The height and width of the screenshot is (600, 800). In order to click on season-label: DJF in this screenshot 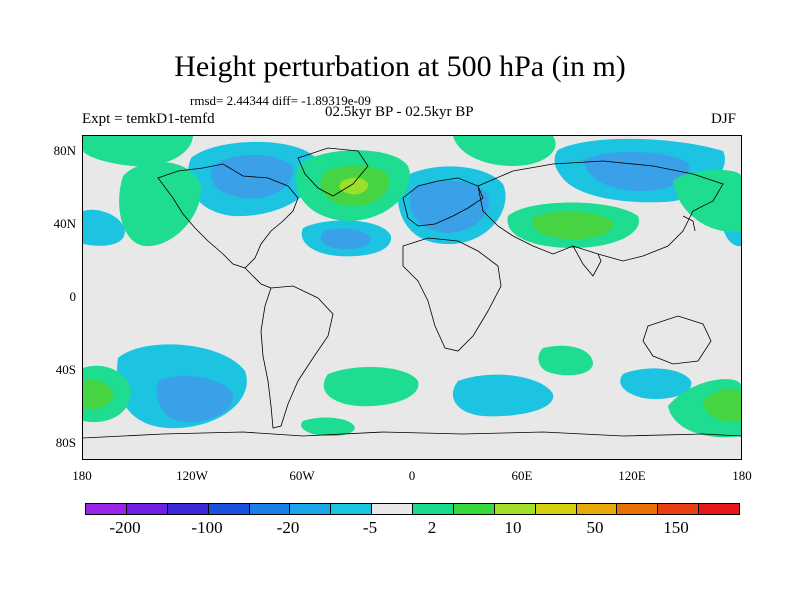, I will do `click(724, 119)`.